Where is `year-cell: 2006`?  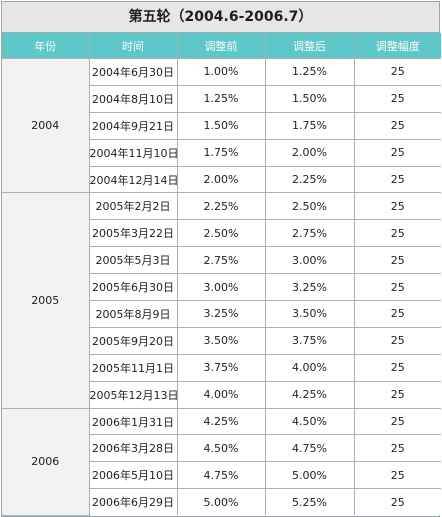
year-cell: 2006 is located at coordinates (46, 461).